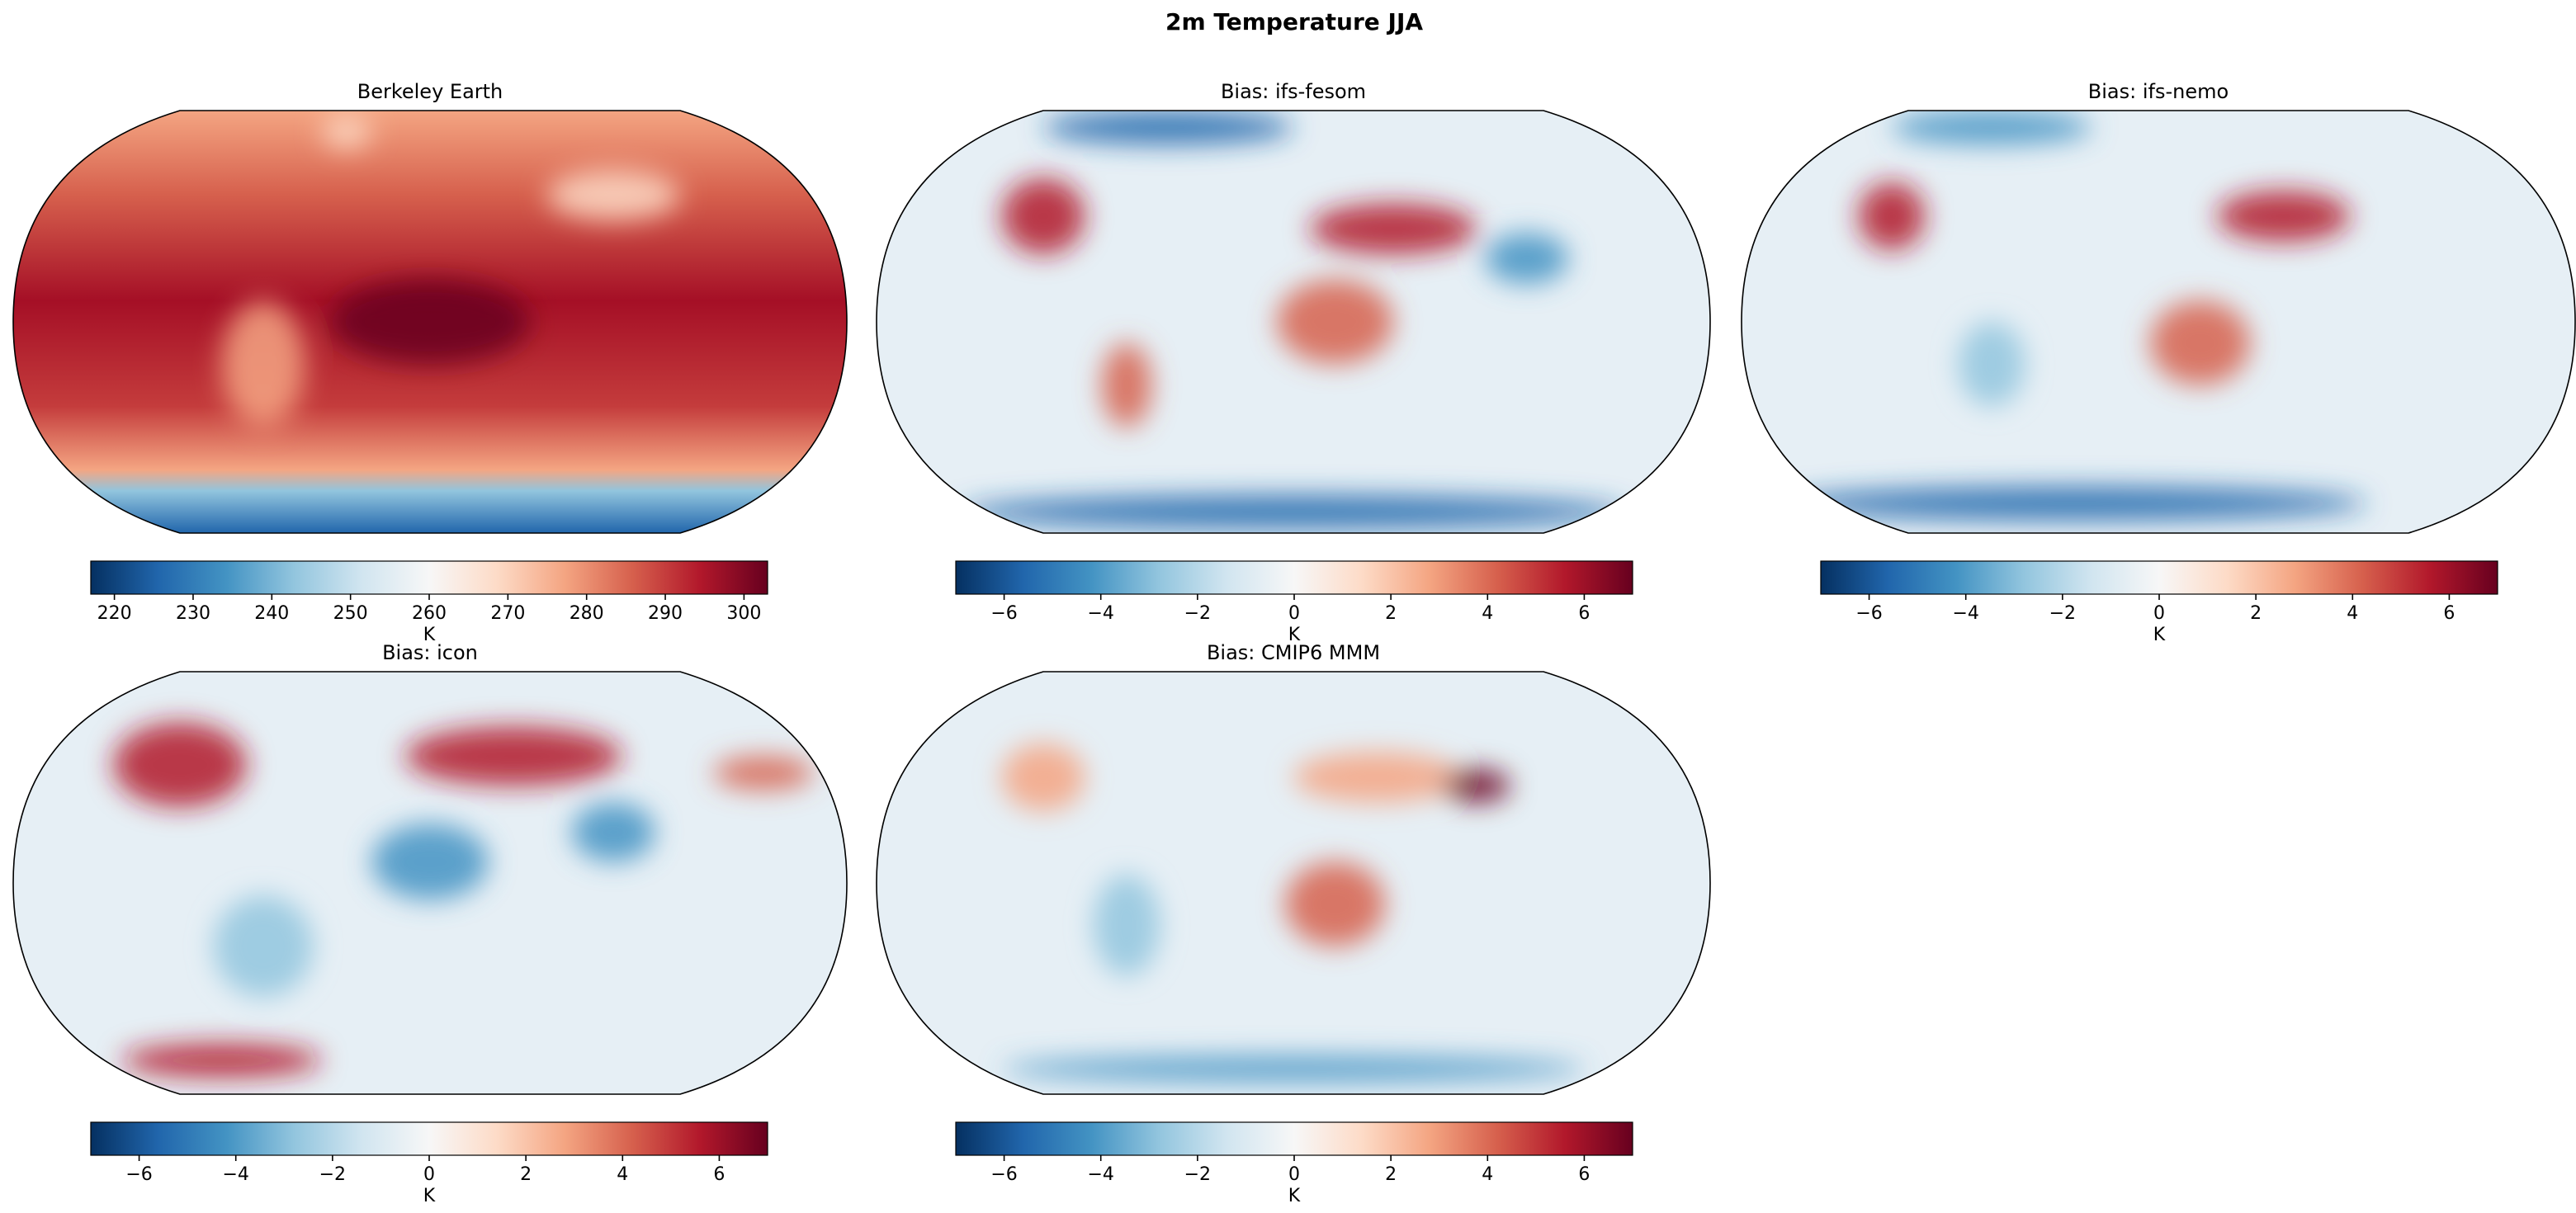 The width and height of the screenshot is (2576, 1213). I want to click on colorbar-tick-label: 300, so click(743, 613).